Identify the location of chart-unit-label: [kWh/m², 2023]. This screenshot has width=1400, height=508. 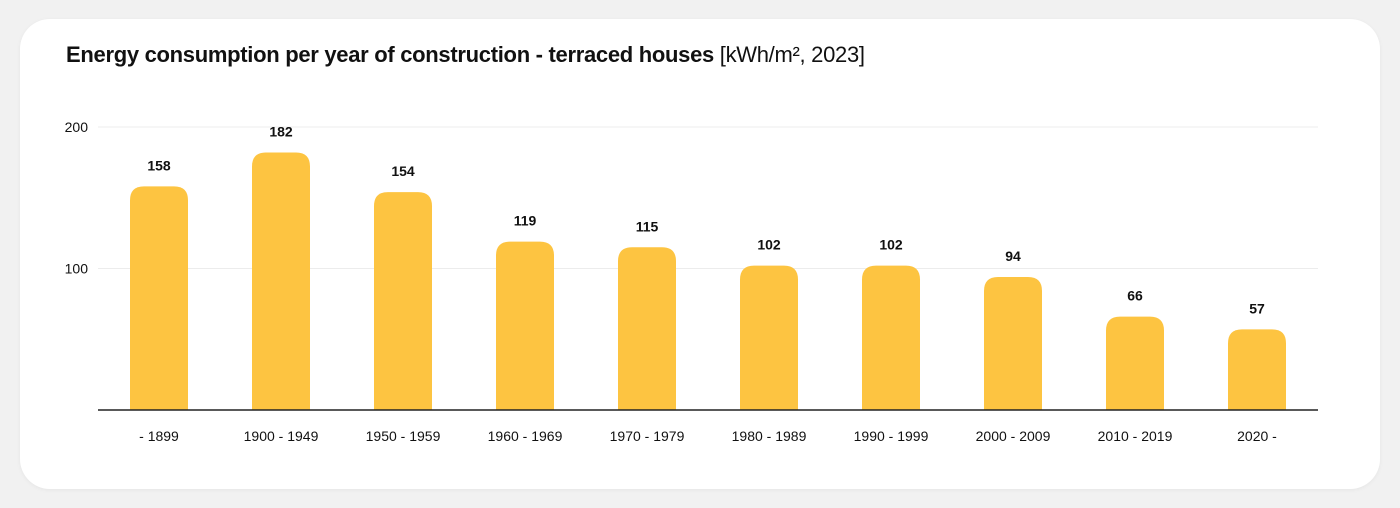
(792, 54).